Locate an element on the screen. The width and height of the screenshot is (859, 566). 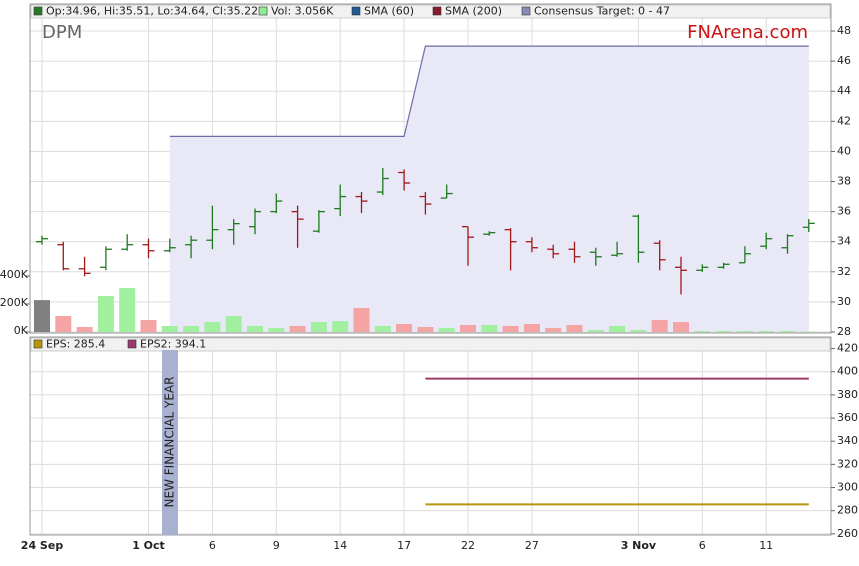
y-tick-label: 400 is located at coordinates (847, 371).